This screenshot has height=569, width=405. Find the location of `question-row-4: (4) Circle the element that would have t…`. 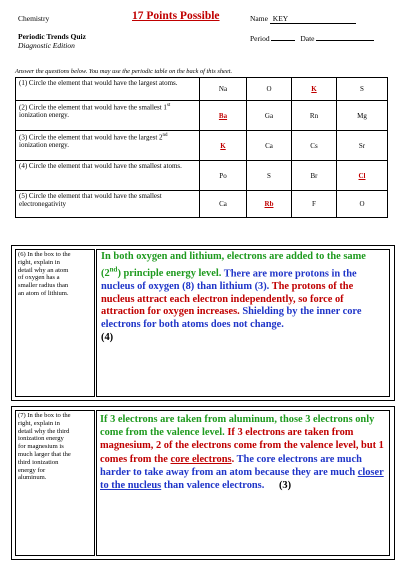

question-row-4: (4) Circle the element that would have t… is located at coordinates (201, 175).